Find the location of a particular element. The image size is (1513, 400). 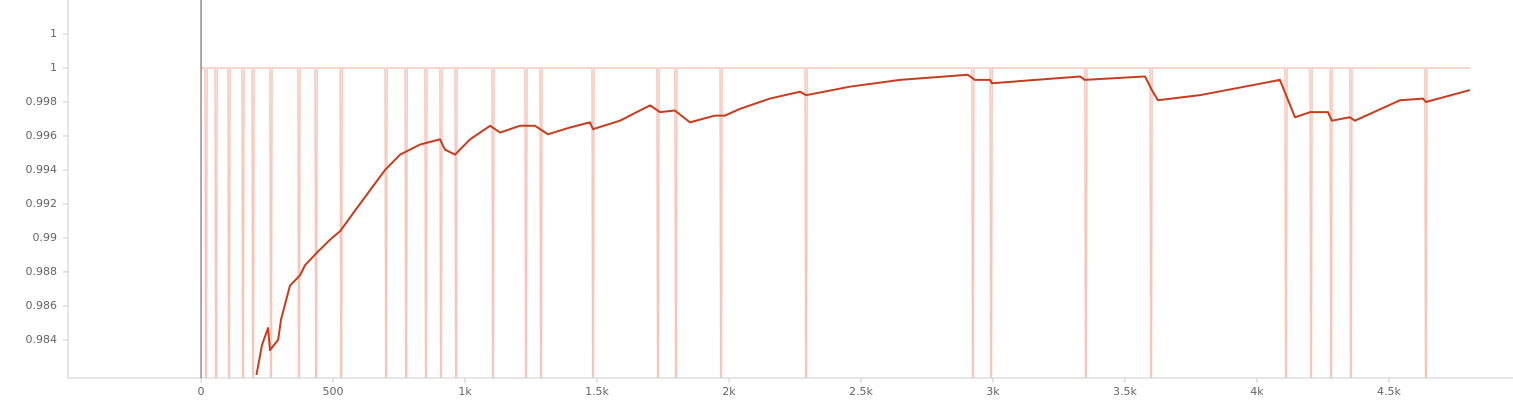

x-tick-label: 3.5k is located at coordinates (1125, 391).